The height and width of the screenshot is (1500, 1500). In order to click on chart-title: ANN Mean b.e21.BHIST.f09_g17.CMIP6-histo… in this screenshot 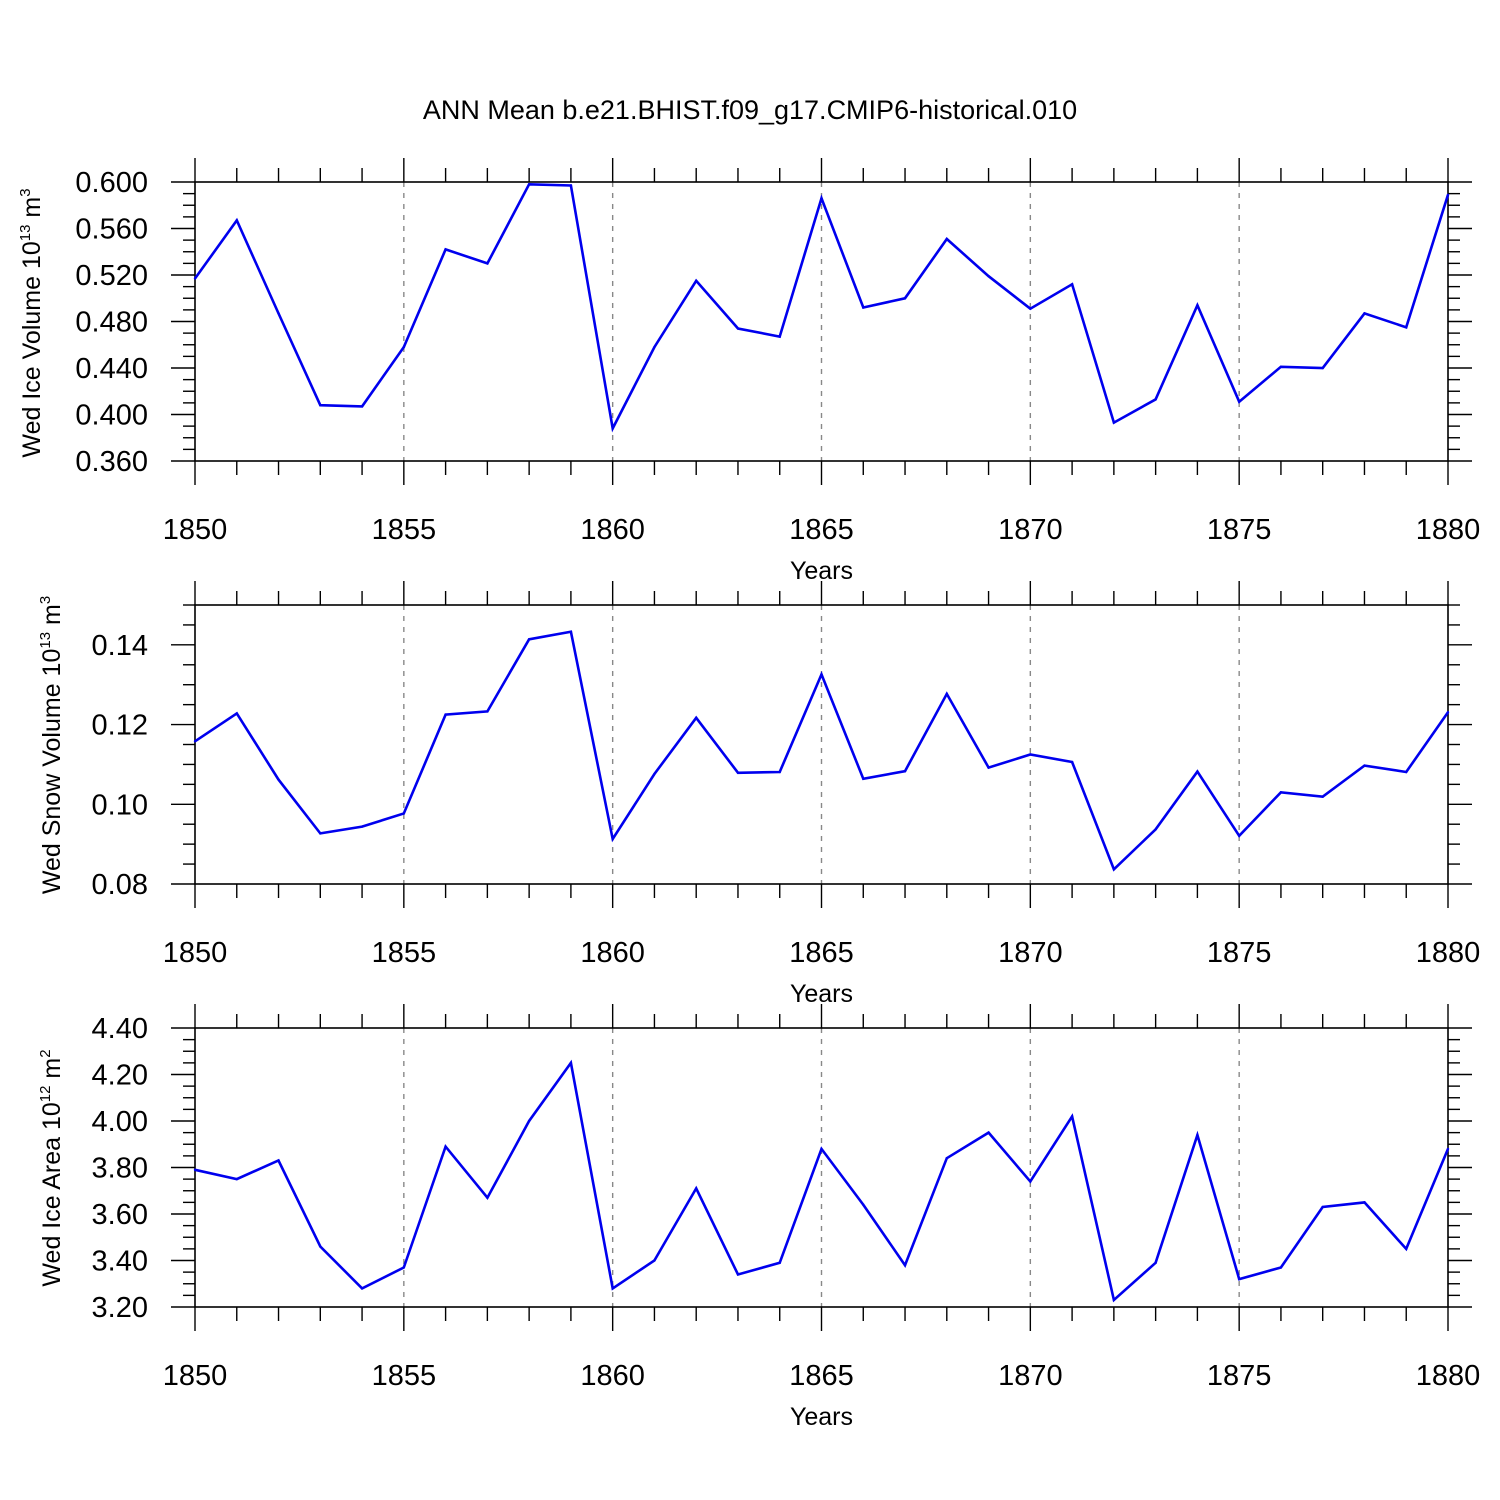, I will do `click(750, 110)`.